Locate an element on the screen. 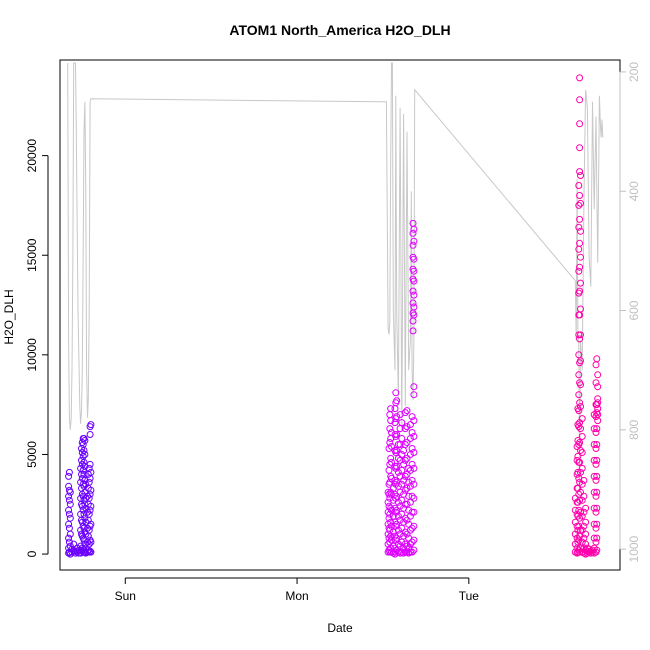  y-right-tick-label: 400 is located at coordinates (634, 191).